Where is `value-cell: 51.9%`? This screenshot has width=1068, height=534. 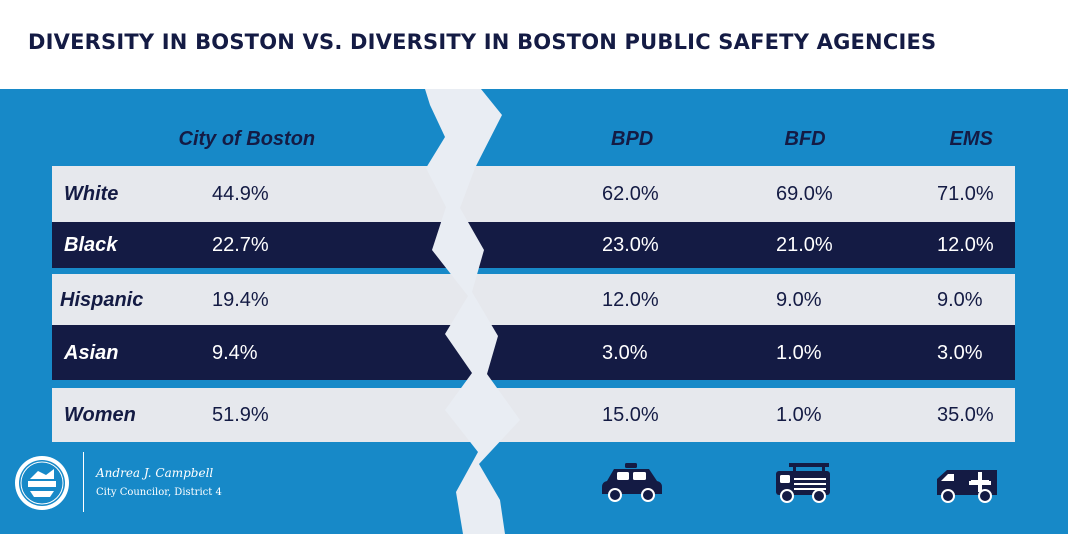 value-cell: 51.9% is located at coordinates (240, 415).